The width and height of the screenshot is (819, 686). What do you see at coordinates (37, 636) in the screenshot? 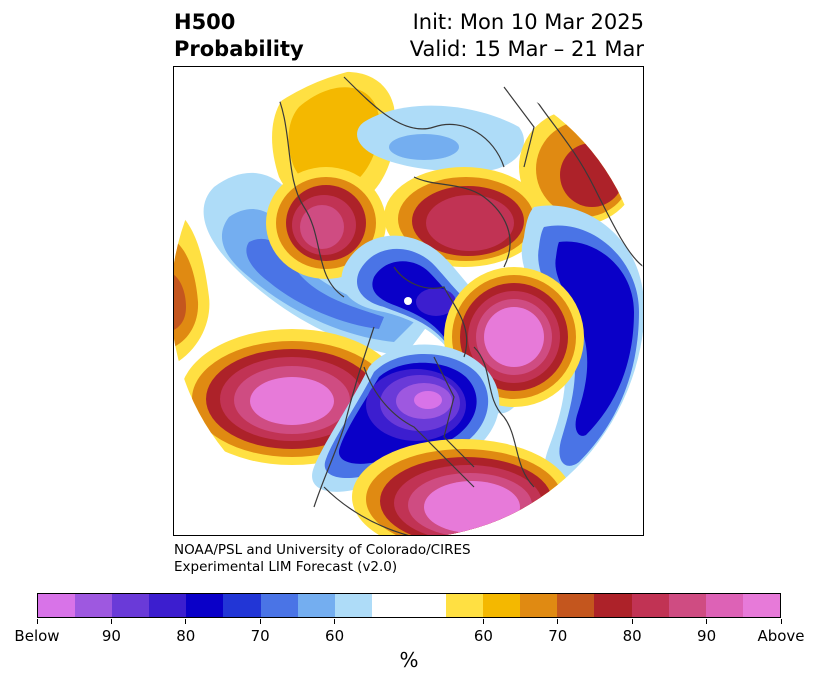
I see `colorbar-tick-label: Below` at bounding box center [37, 636].